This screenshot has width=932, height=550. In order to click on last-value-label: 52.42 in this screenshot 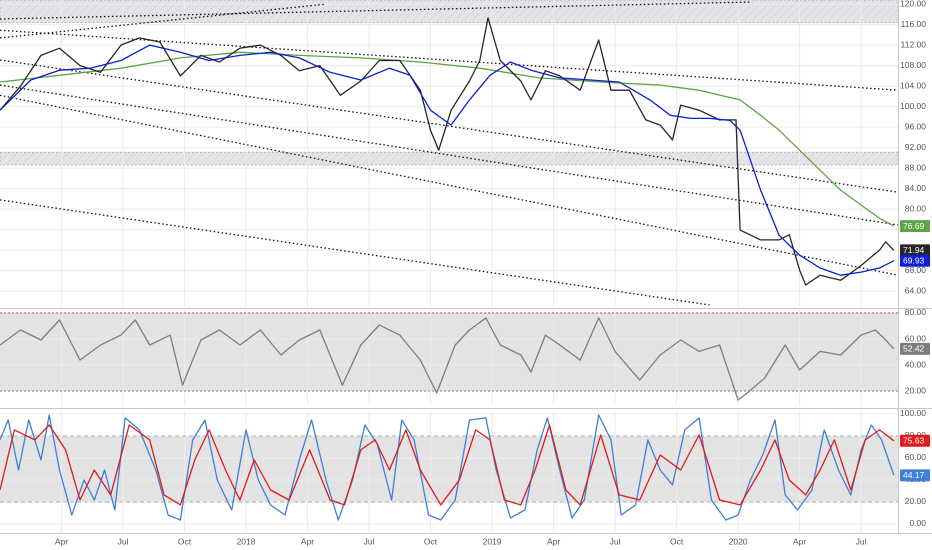, I will do `click(914, 349)`.